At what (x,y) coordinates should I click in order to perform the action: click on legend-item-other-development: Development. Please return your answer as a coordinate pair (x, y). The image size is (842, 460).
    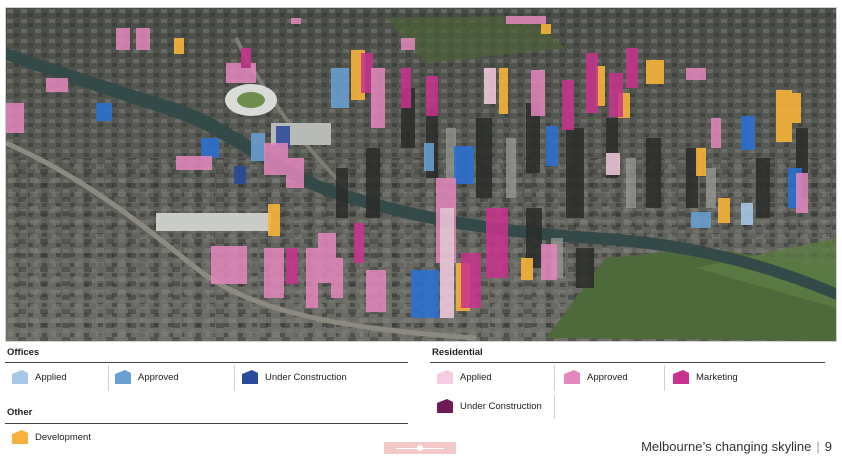
    Looking at the image, I should click on (51, 437).